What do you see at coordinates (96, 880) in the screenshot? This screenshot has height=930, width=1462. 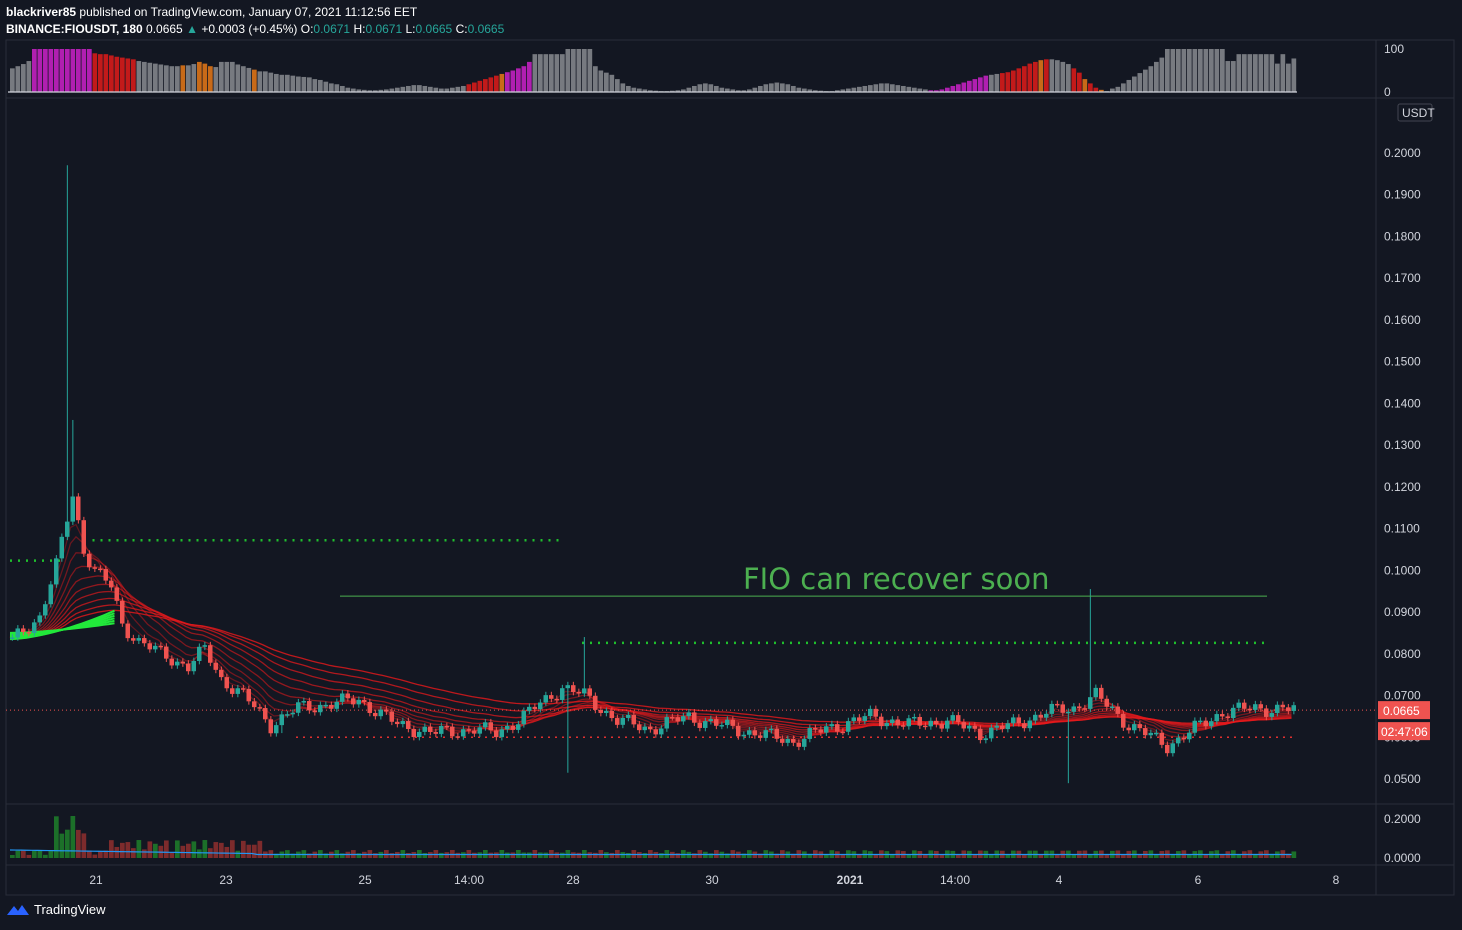 I see `time-tick-label: 21` at bounding box center [96, 880].